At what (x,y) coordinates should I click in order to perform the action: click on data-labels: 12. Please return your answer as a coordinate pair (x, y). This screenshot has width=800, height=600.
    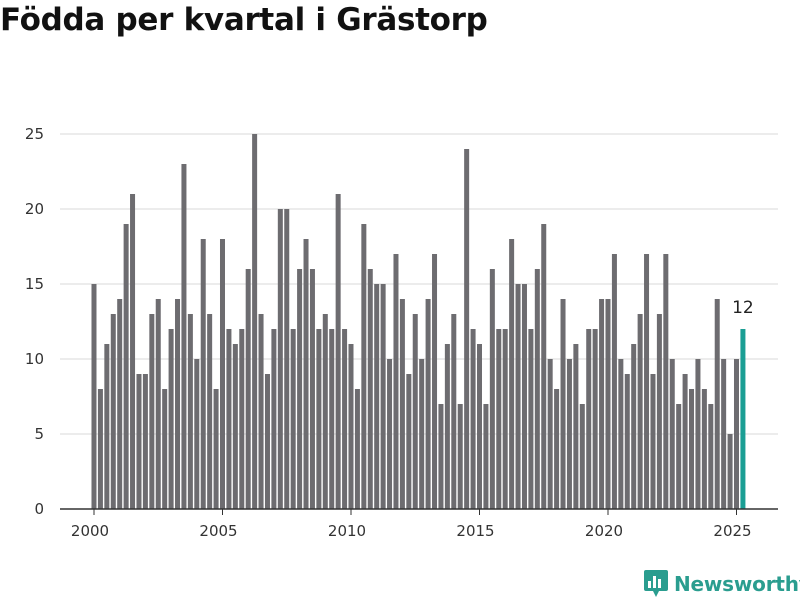
    Looking at the image, I should click on (743, 308).